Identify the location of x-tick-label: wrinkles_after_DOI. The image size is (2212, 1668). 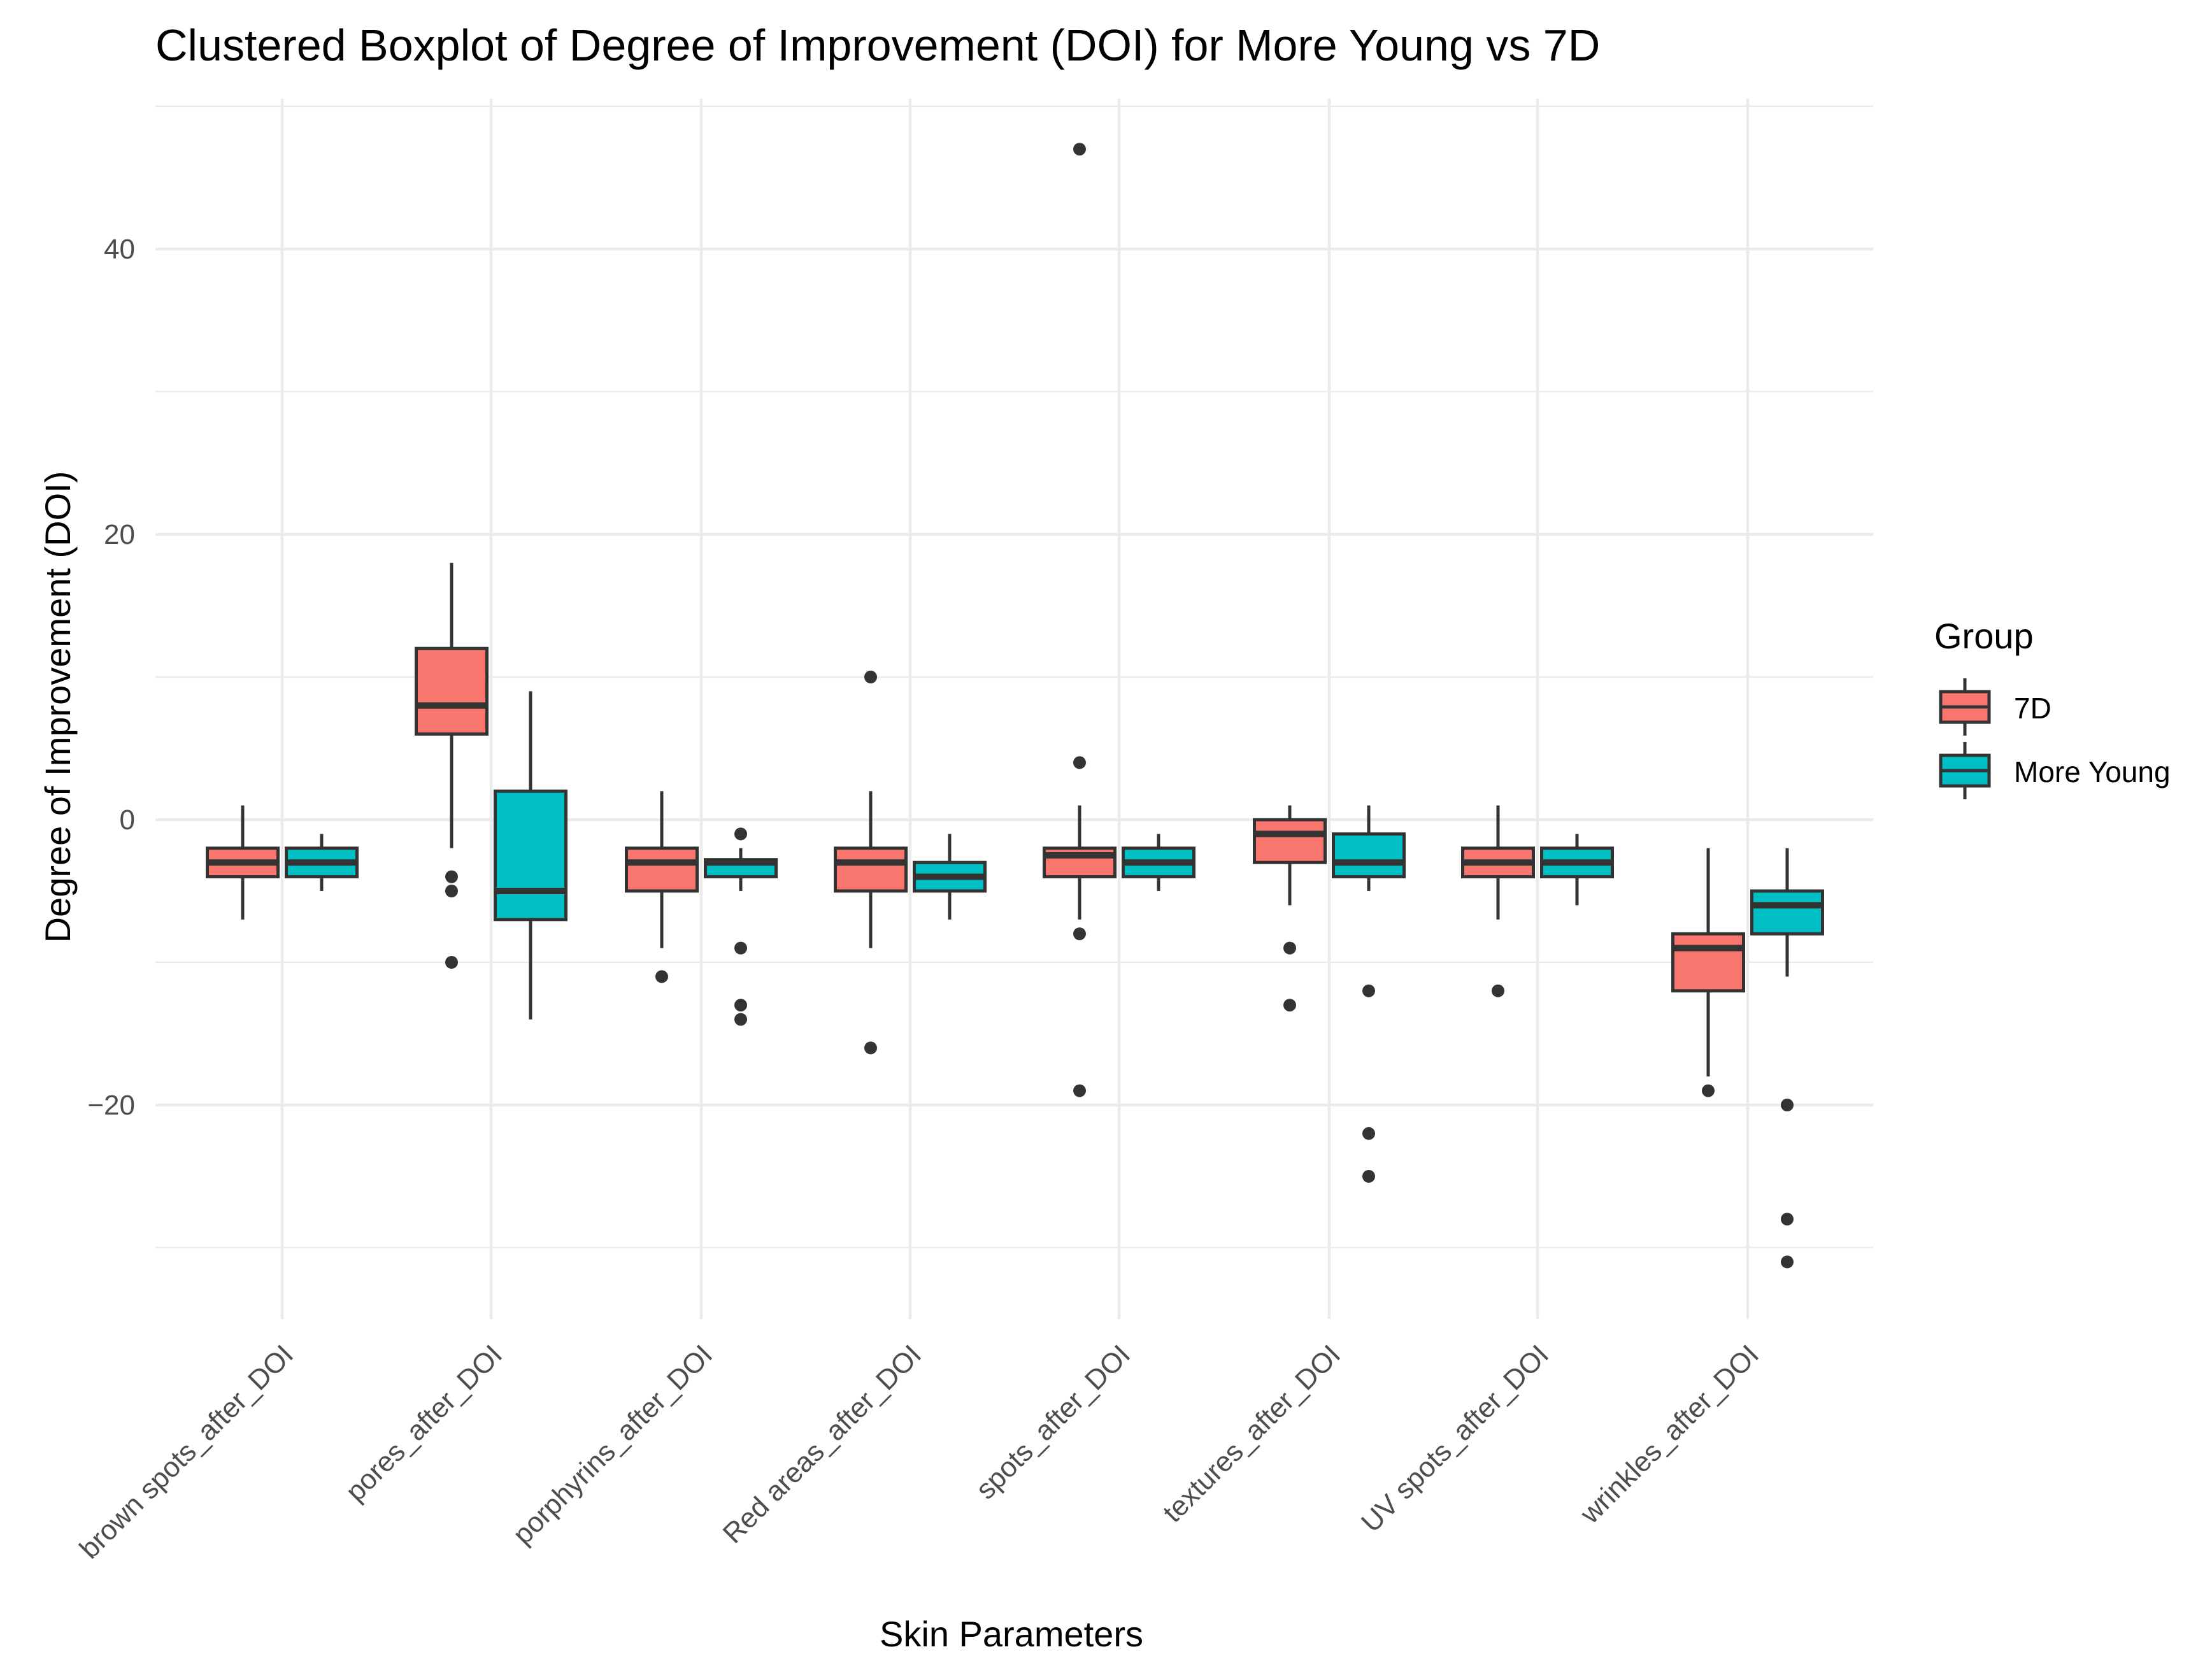
(1669, 1434).